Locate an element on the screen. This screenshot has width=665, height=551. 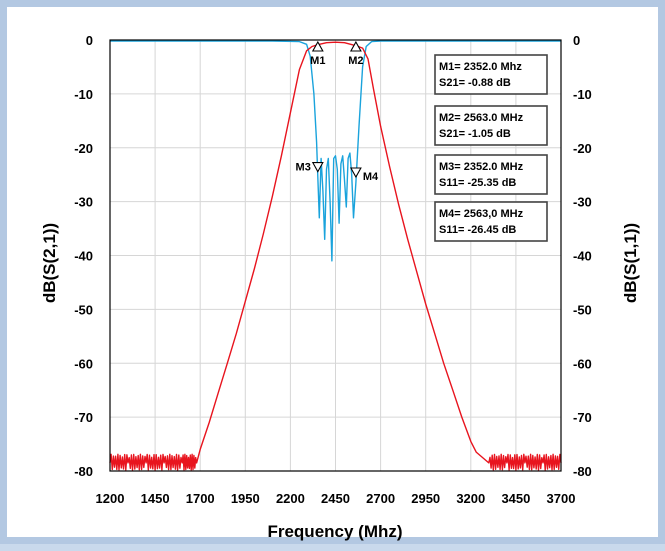
x-tick-label: 1200 is located at coordinates (110, 498).